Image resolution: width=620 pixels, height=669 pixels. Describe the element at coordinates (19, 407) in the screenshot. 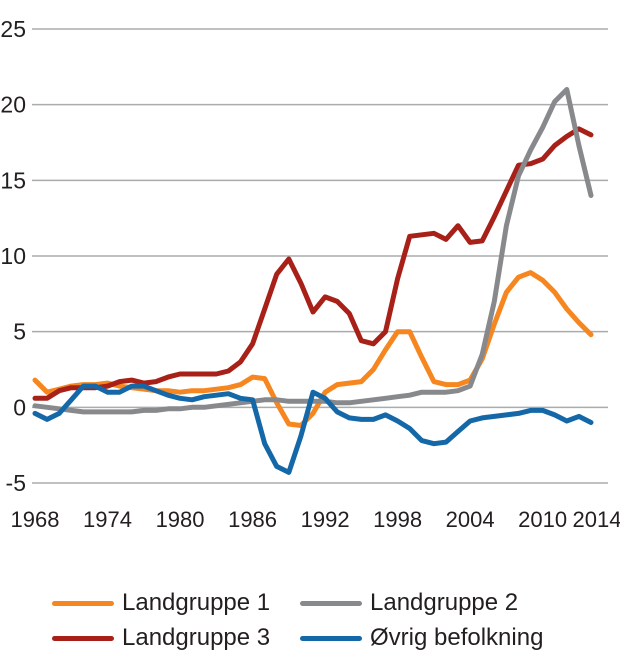

I see `y-axis-tick-label: 0` at that location.